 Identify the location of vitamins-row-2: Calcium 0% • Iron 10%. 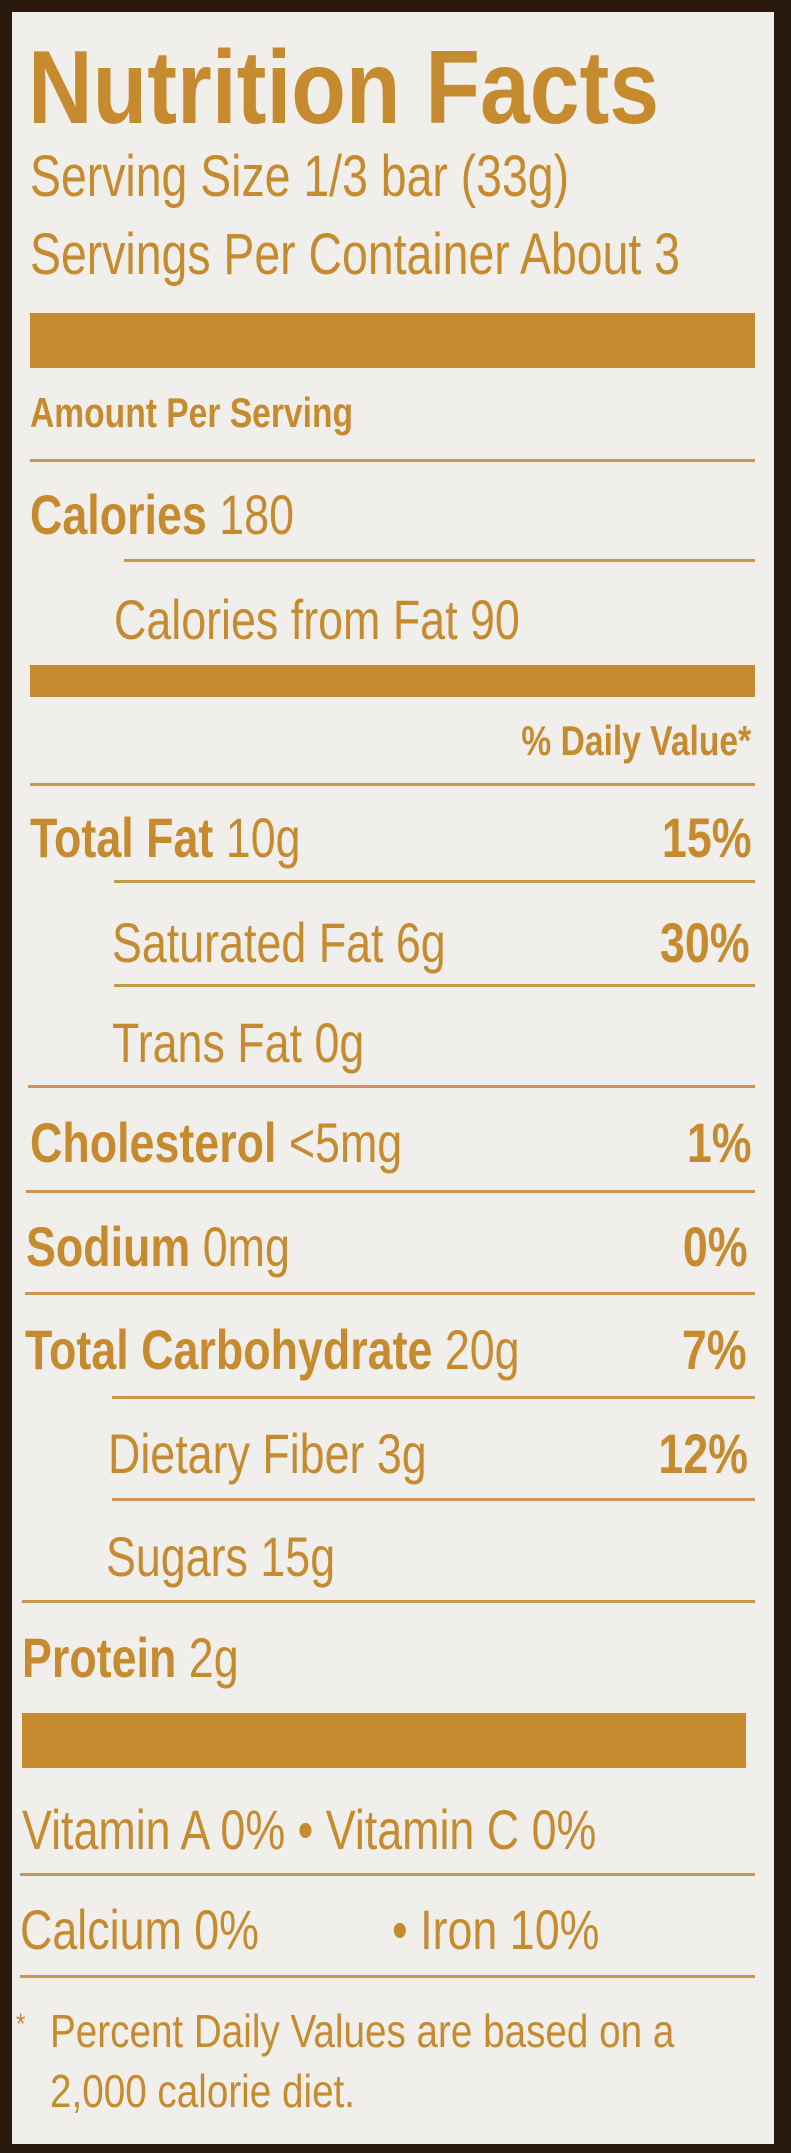
(381, 1930).